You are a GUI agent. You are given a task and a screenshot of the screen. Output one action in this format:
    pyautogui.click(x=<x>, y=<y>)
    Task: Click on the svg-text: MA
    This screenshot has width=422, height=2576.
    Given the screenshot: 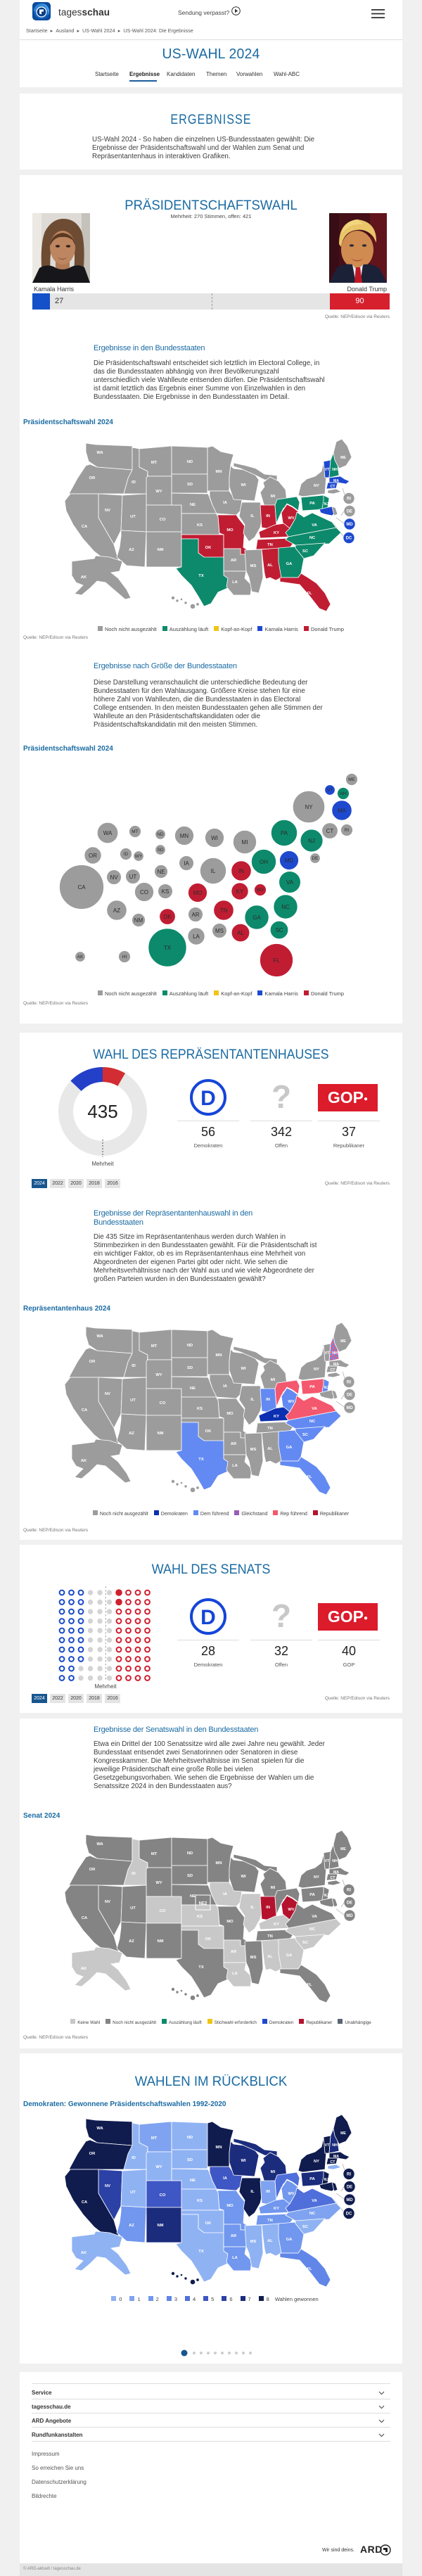 What is the action you would take?
    pyautogui.click(x=336, y=481)
    